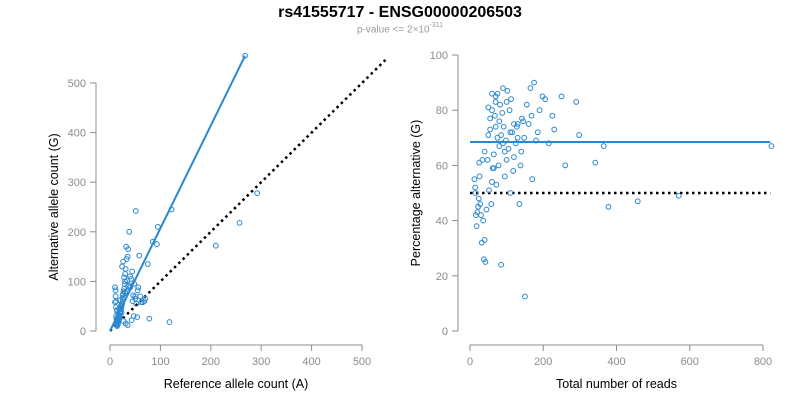 The width and height of the screenshot is (800, 400). Describe the element at coordinates (54, 206) in the screenshot. I see `y-axis-label: Alternative allele count (G)` at that location.